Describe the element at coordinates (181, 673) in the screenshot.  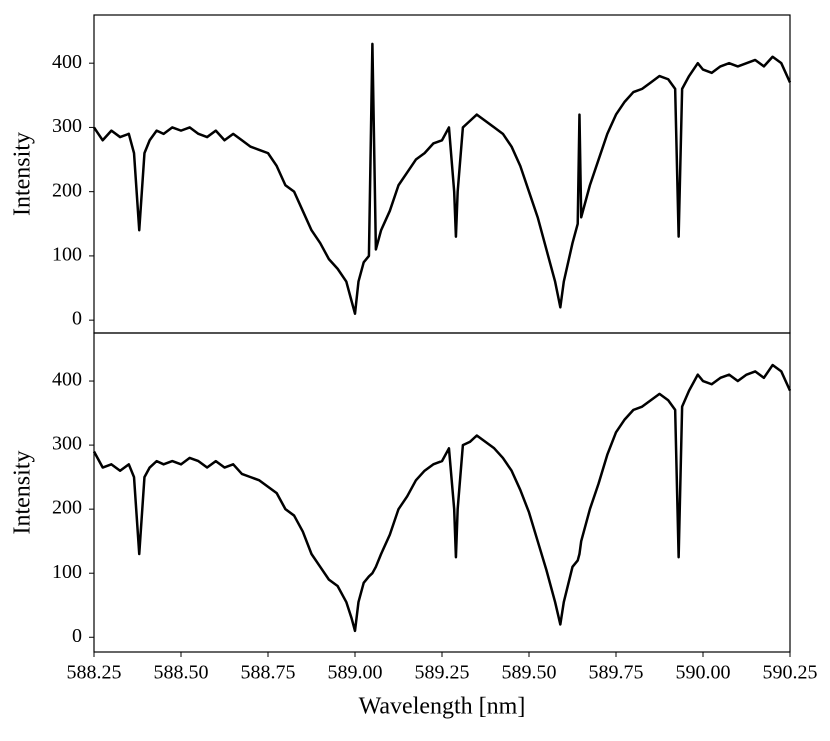
I see `x-tick-label: 588.50` at that location.